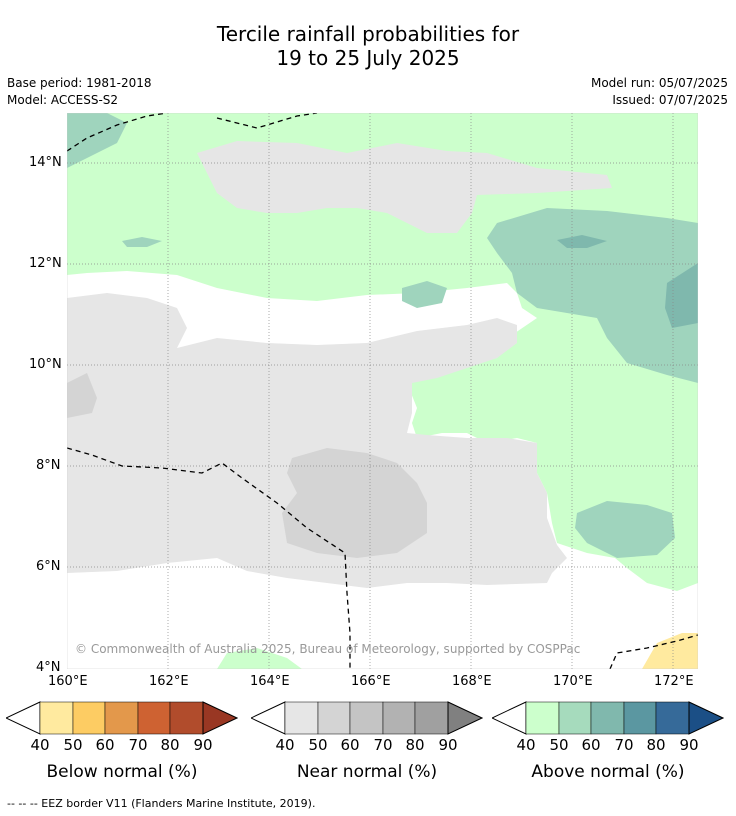  What do you see at coordinates (608, 718) in the screenshot?
I see `above-normal-colorbar` at bounding box center [608, 718].